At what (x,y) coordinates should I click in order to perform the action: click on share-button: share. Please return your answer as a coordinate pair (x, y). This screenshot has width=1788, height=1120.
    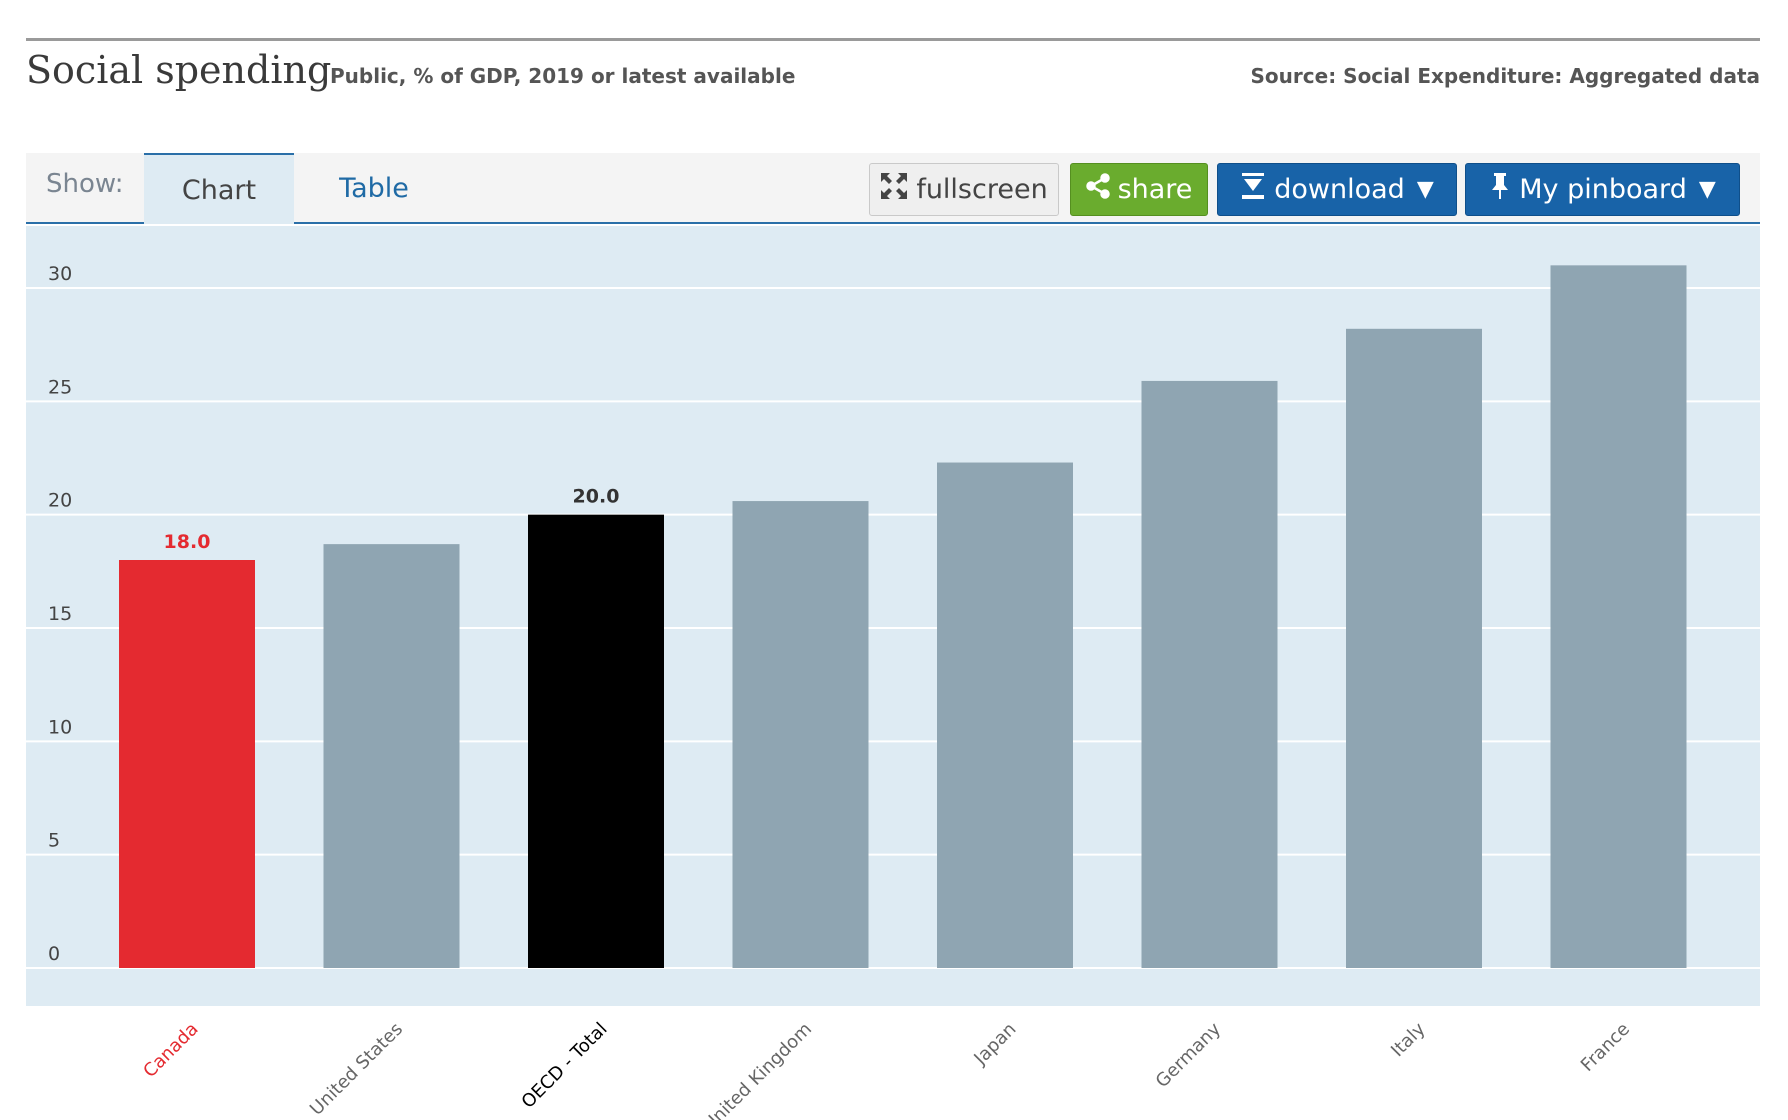
    Looking at the image, I should click on (1139, 189).